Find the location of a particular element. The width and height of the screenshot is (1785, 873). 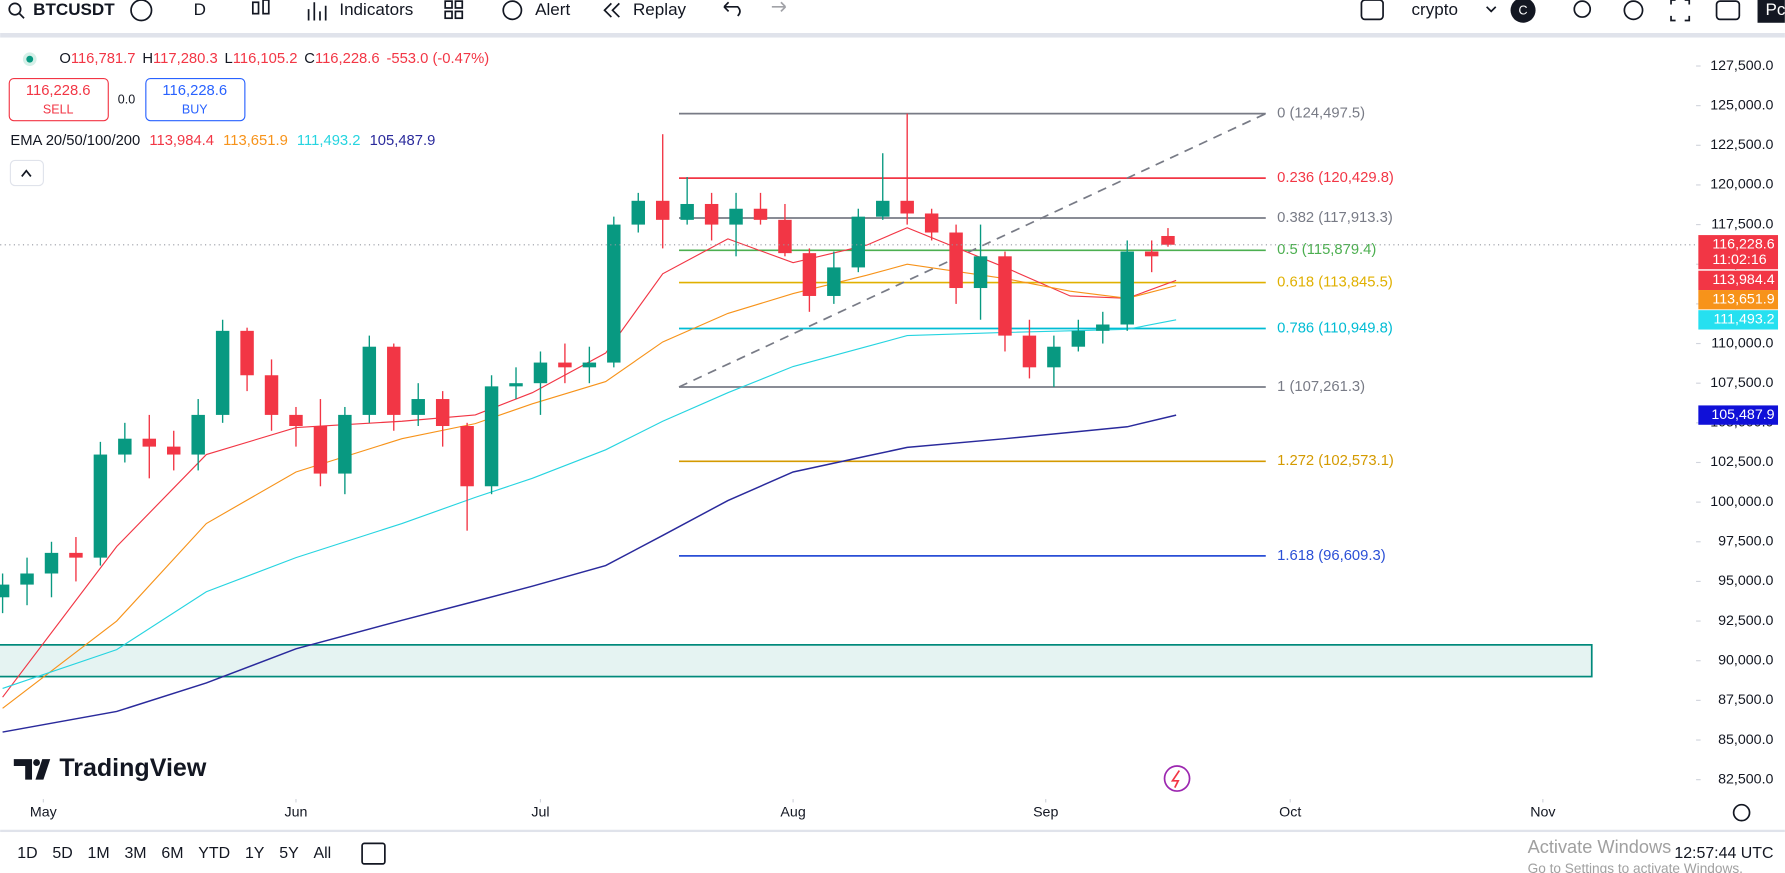

add-symbol is located at coordinates (141, 11).